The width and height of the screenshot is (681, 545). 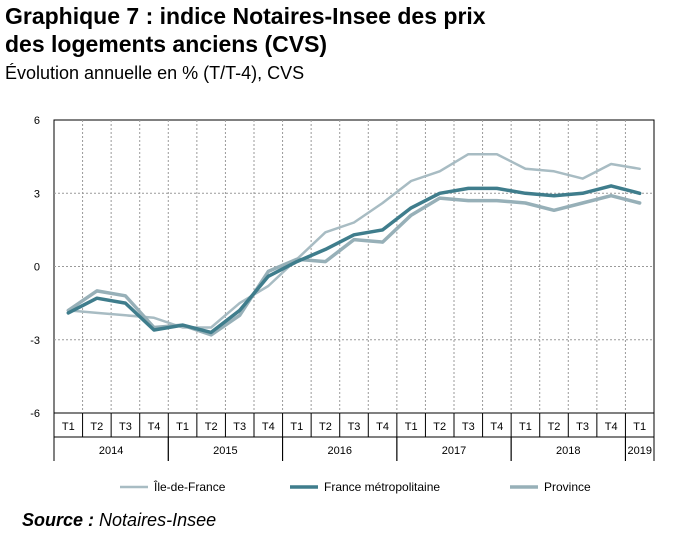 I want to click on year-label: 2019, so click(x=639, y=451).